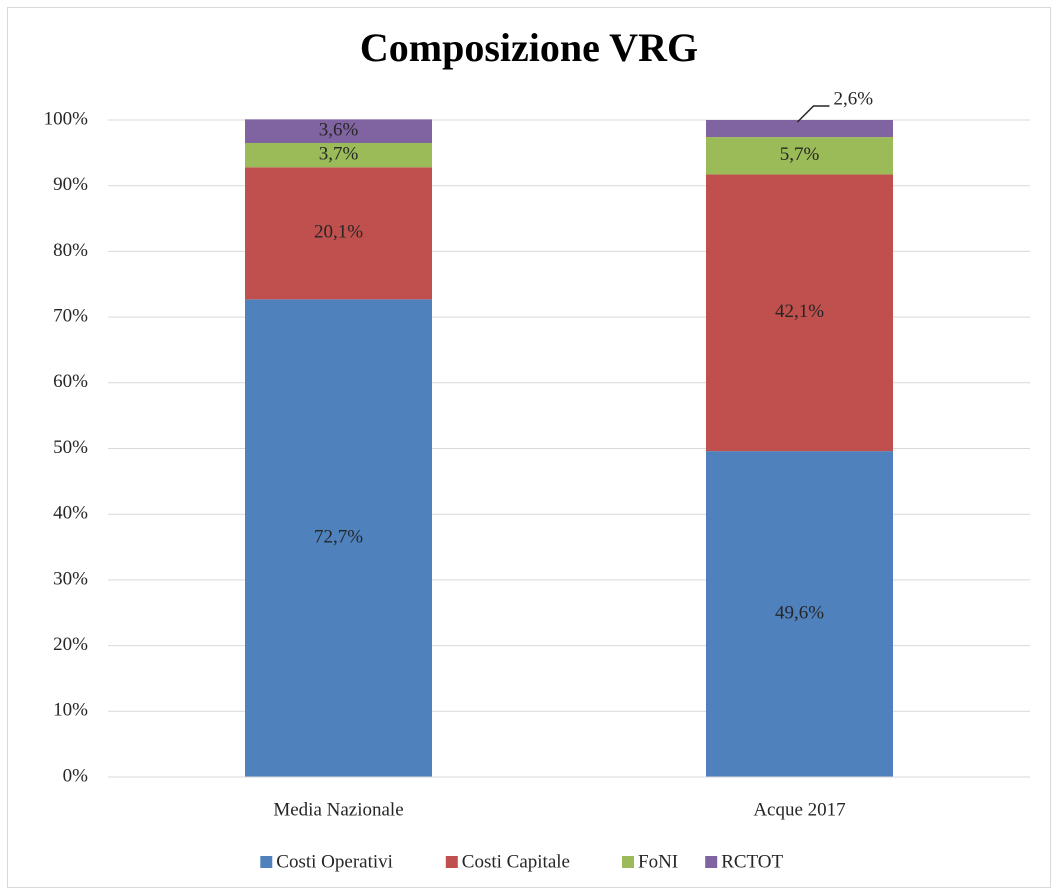 The width and height of the screenshot is (1058, 895). I want to click on y-tick-label: 50%, so click(70, 447).